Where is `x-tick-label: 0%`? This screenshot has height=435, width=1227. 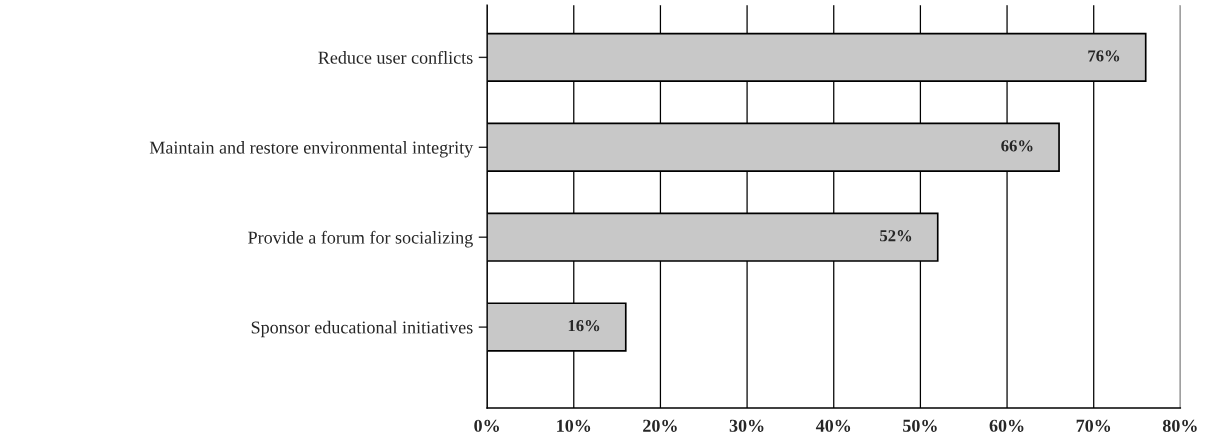
x-tick-label: 0% is located at coordinates (486, 425).